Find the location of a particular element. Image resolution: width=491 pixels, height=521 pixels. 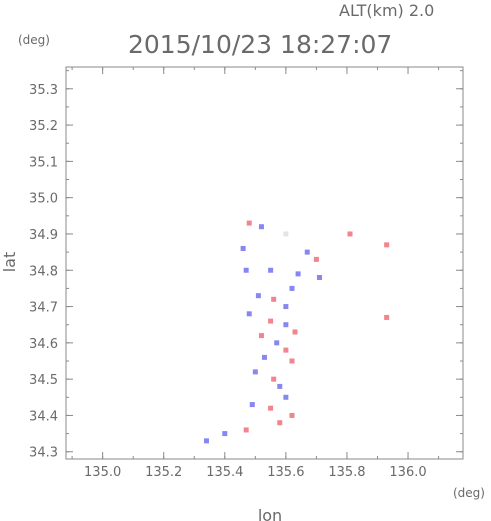

x-axis-title: lon is located at coordinates (270, 513).